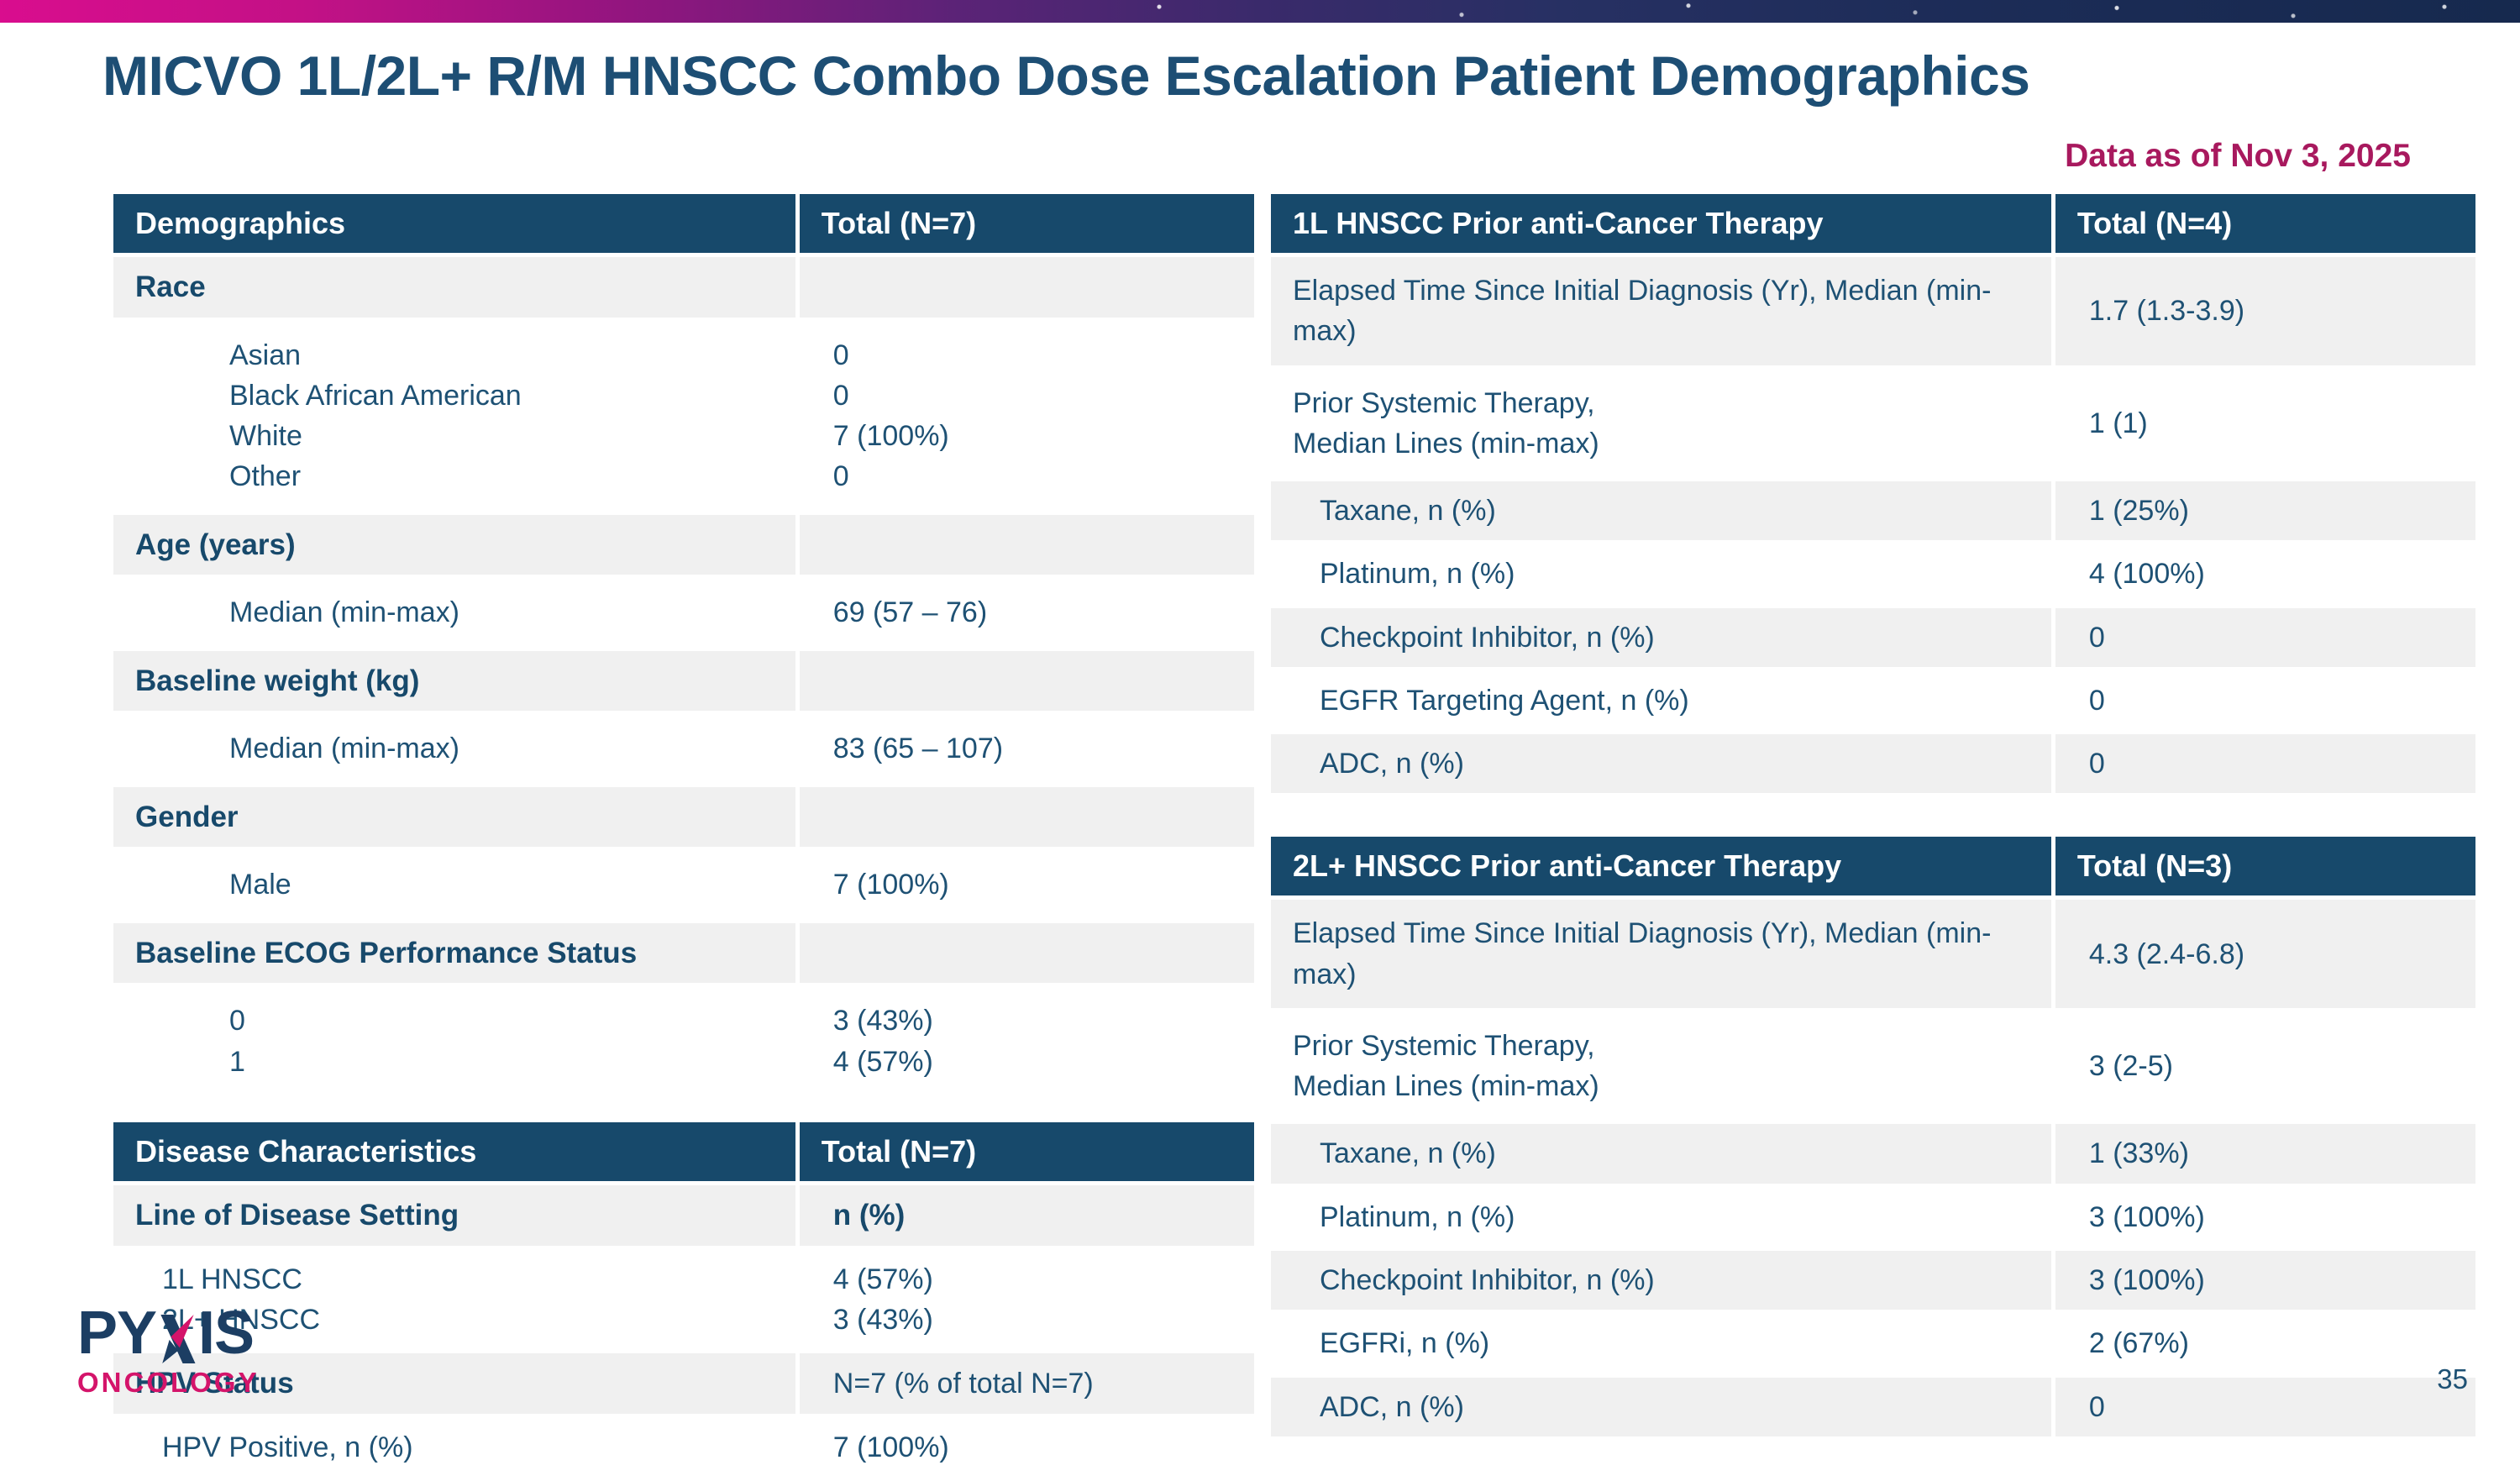 This screenshot has width=2520, height=1481. I want to click on row-label: Age (years), so click(454, 544).